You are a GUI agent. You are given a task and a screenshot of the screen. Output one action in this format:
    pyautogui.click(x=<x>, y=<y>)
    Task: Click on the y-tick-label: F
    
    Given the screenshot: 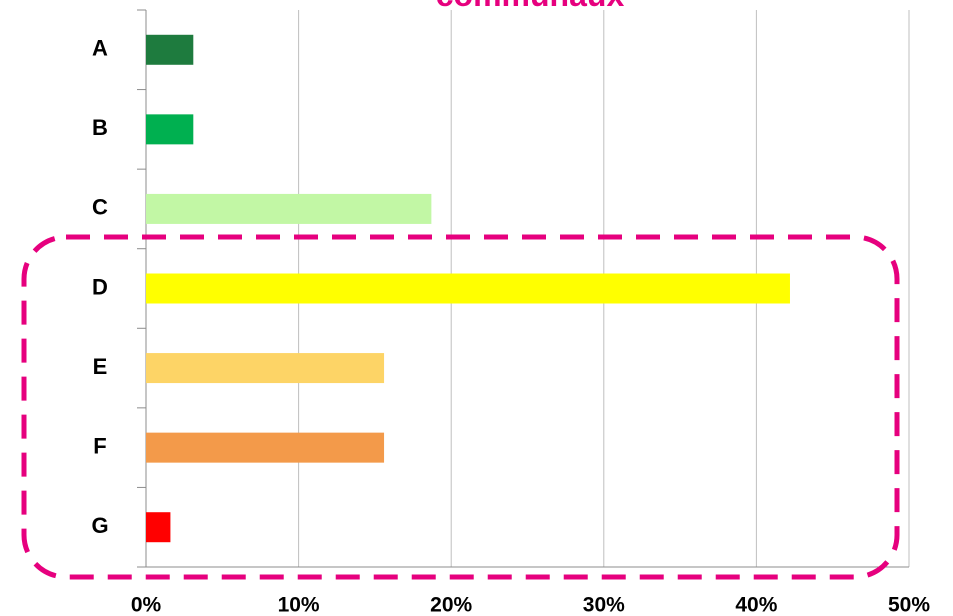 What is the action you would take?
    pyautogui.click(x=99, y=445)
    